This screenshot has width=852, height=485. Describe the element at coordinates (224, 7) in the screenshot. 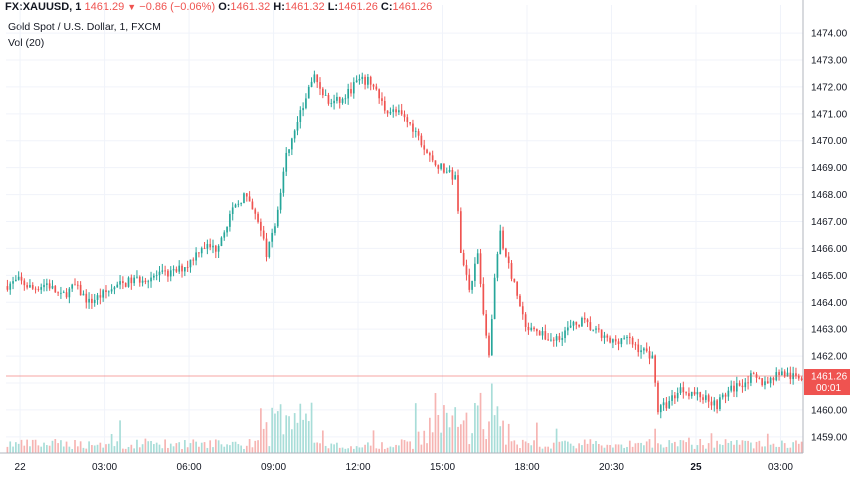

I see `open-label: O:` at that location.